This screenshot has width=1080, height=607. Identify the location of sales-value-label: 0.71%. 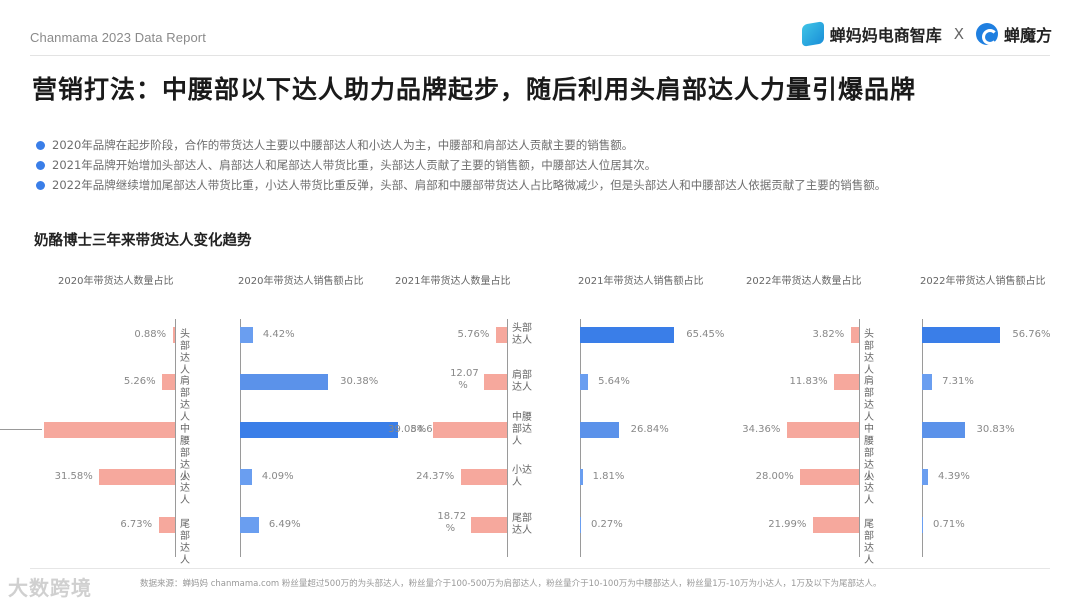
(949, 524).